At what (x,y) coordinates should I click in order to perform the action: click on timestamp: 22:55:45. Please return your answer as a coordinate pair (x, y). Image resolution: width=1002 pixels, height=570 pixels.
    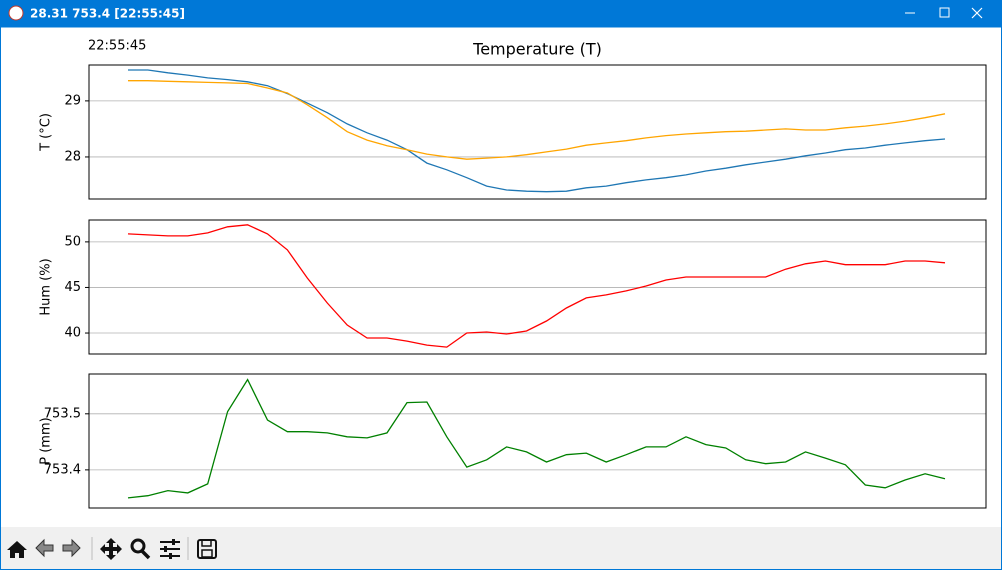
    Looking at the image, I should click on (117, 46).